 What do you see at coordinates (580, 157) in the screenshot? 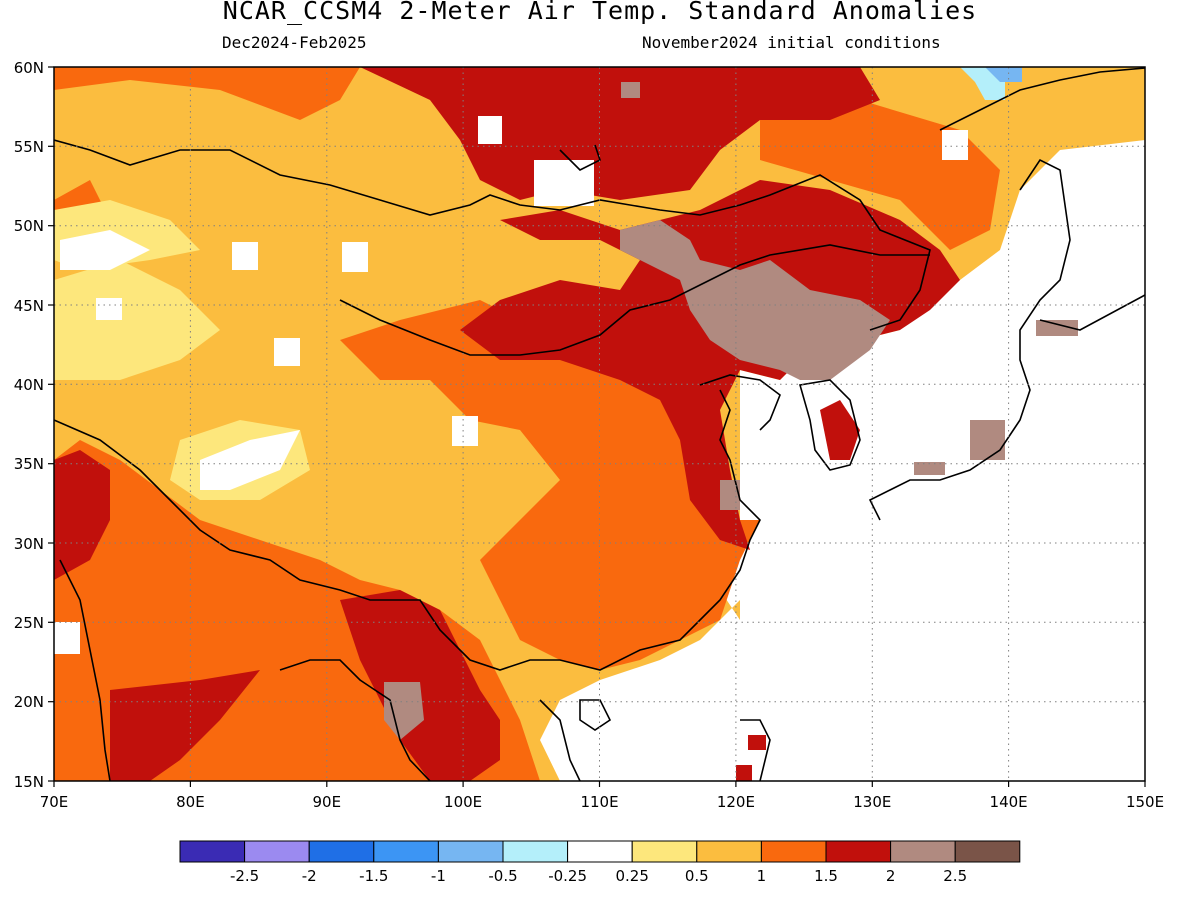
I see `coast-baikal` at bounding box center [580, 157].